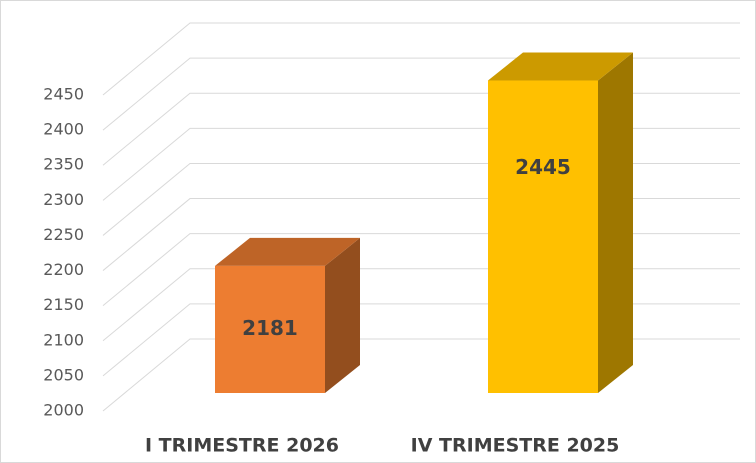 The image size is (756, 463). What do you see at coordinates (63, 269) in the screenshot?
I see `y-tick-label: 2200` at bounding box center [63, 269].